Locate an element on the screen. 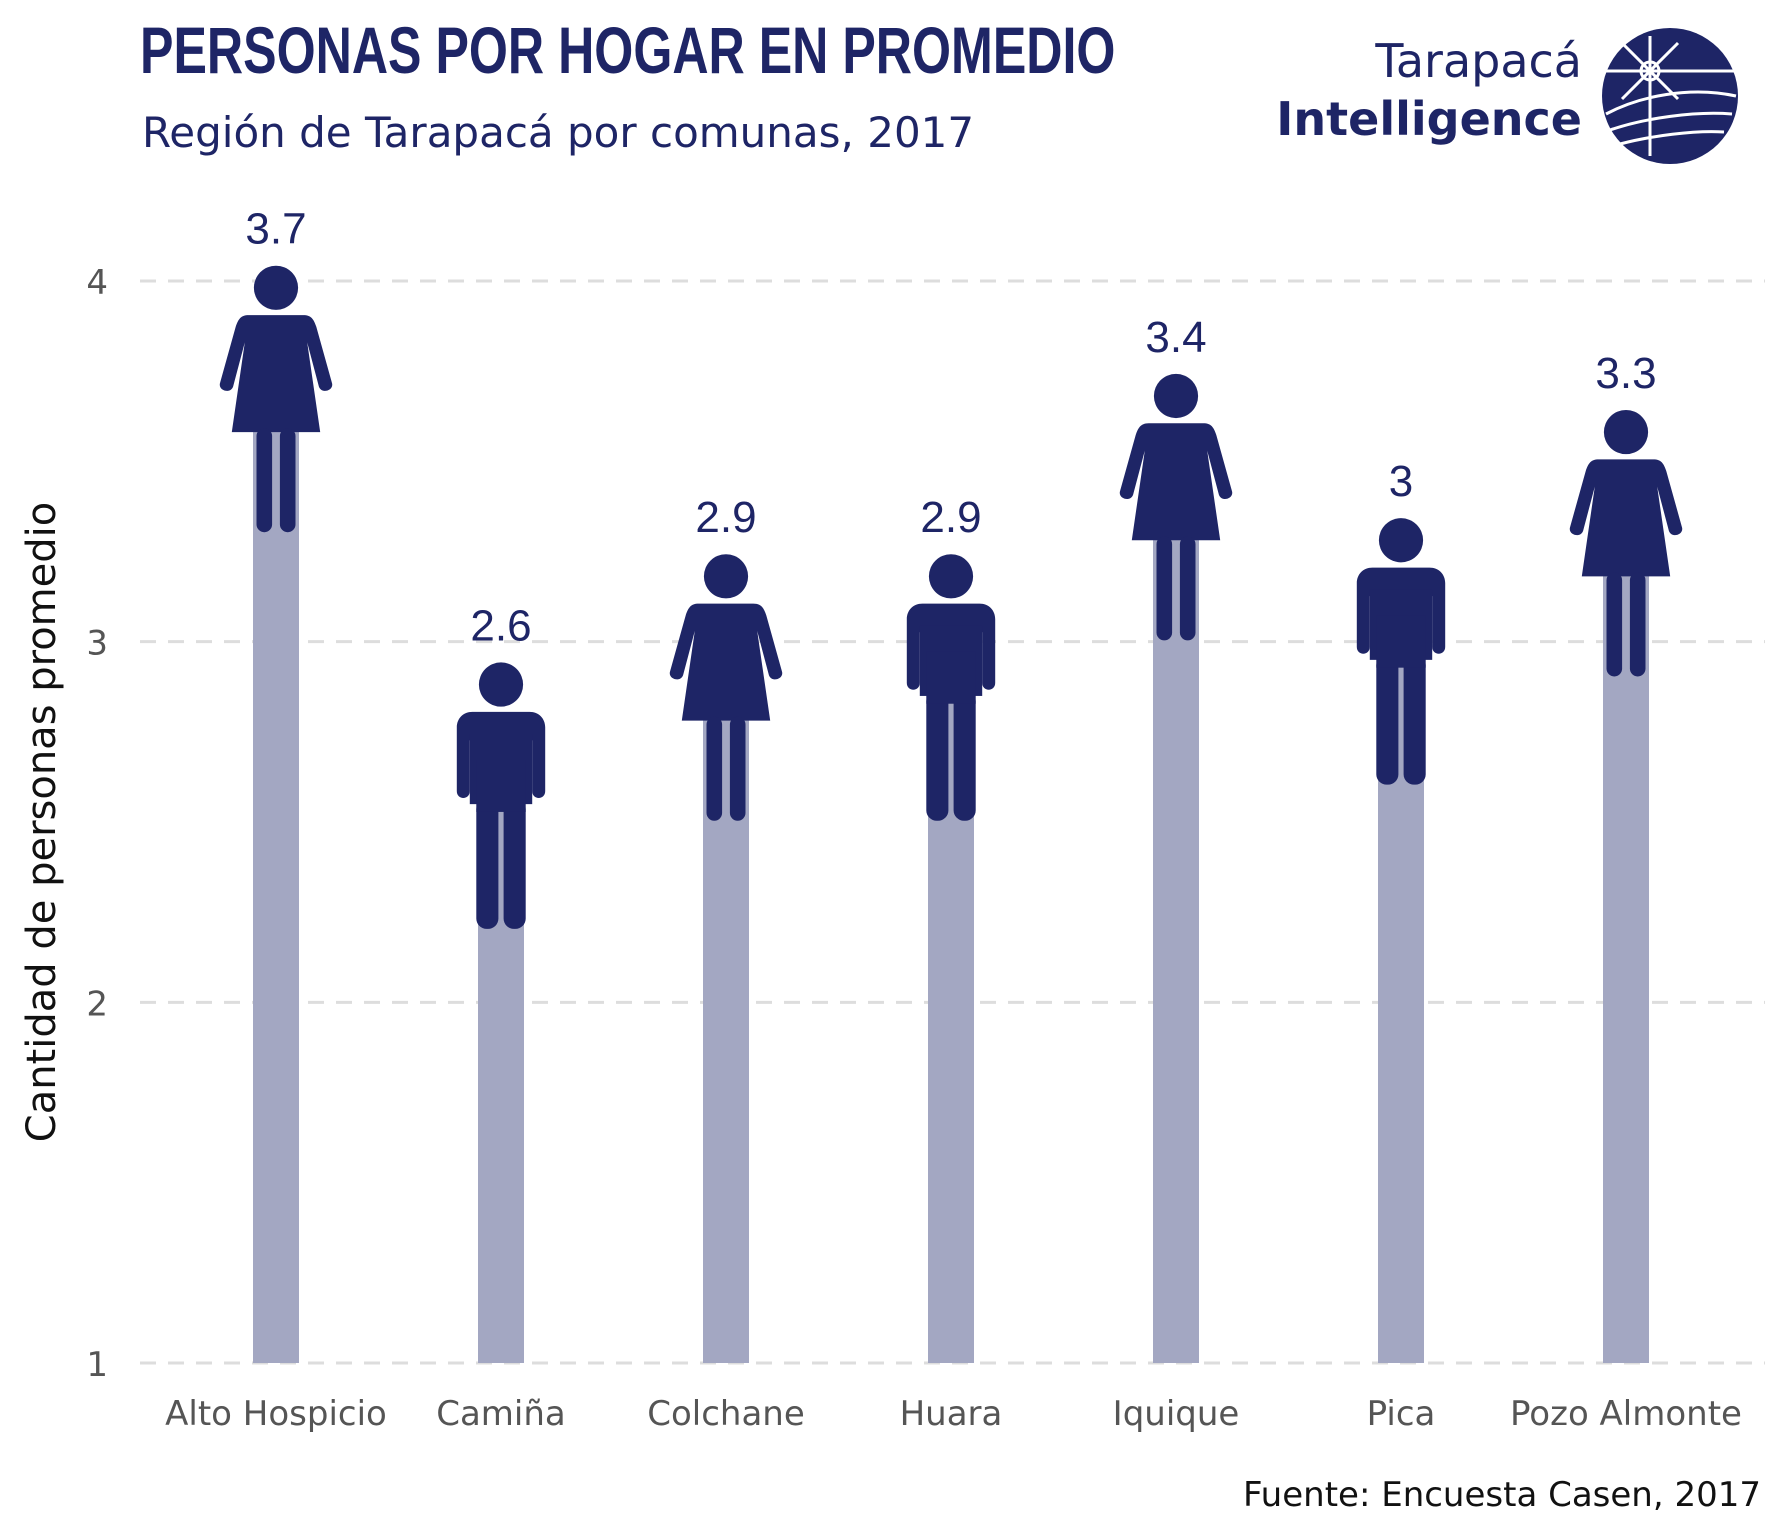 Image resolution: width=1771 pixels, height=1535 pixels. y-tick-label: 4 is located at coordinates (97, 283).